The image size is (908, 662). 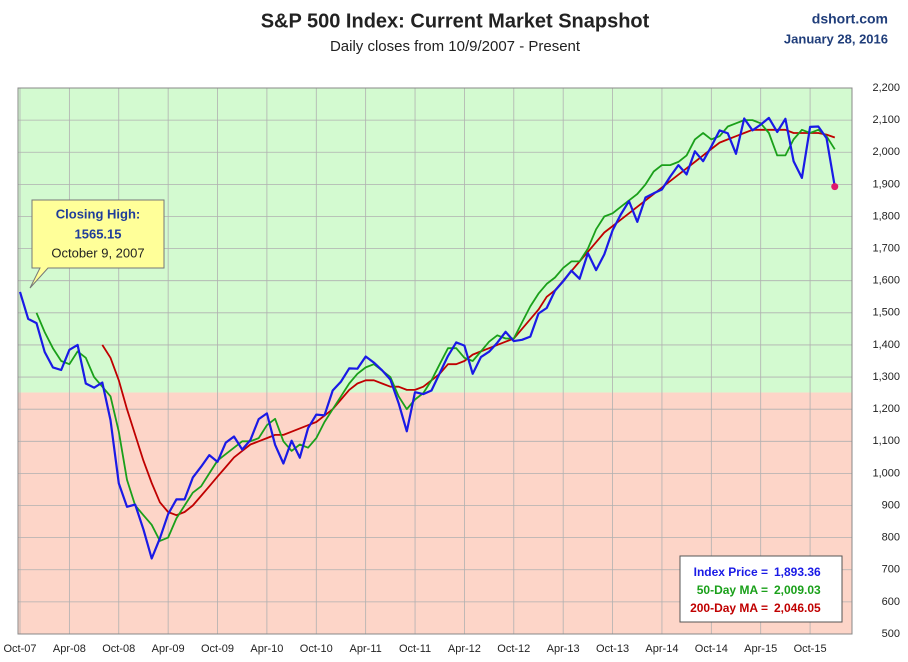 I want to click on x-tick-label: Oct-13, so click(x=612, y=649).